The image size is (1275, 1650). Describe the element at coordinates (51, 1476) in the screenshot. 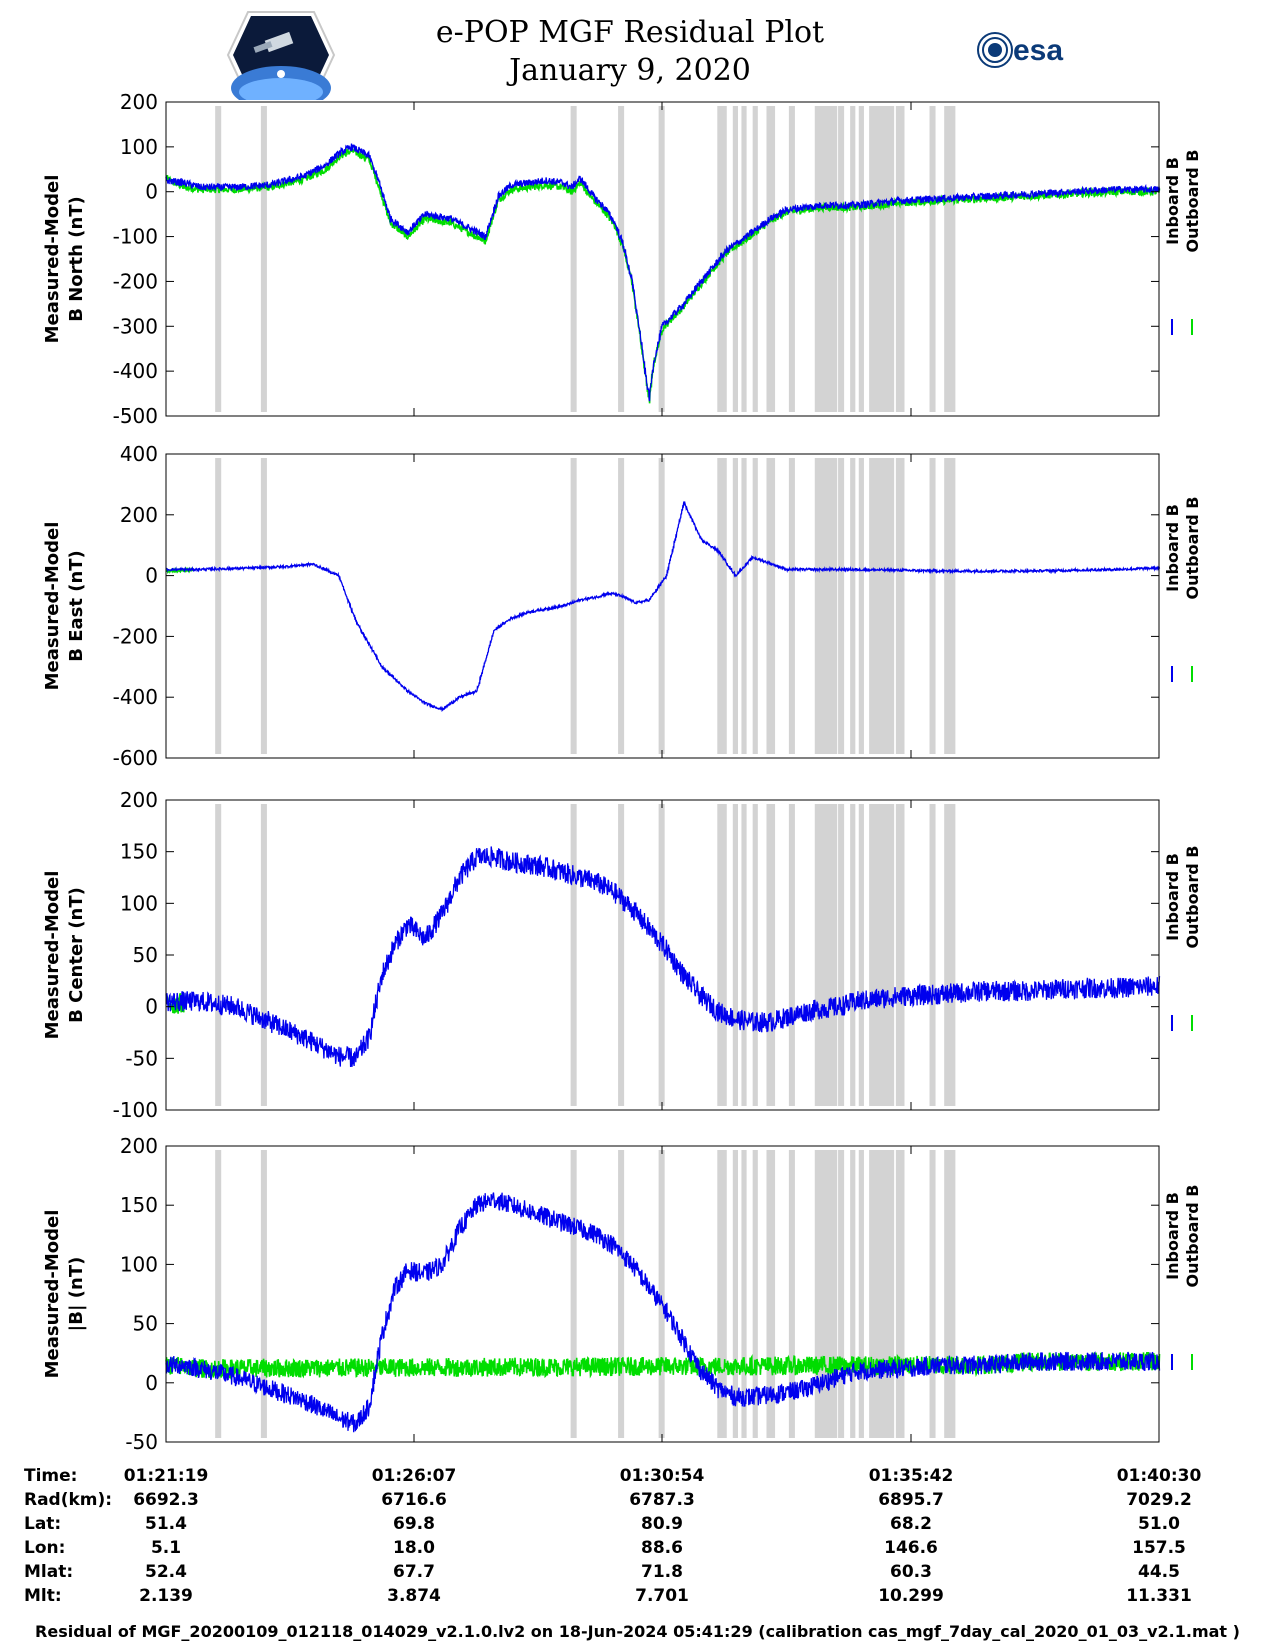

I see `ephemeris-row-label: Time:` at that location.